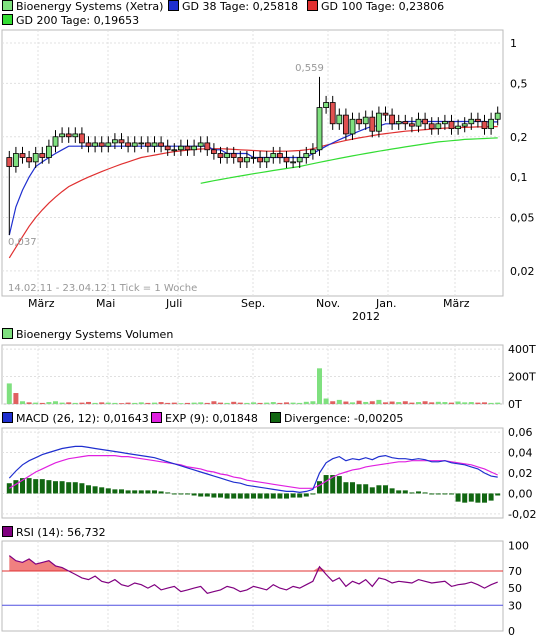 Image resolution: width=545 pixels, height=641 pixels. What do you see at coordinates (75, 419) in the screenshot?
I see `legend-item-macd: MACD (26, 12): 0,01643` at bounding box center [75, 419].